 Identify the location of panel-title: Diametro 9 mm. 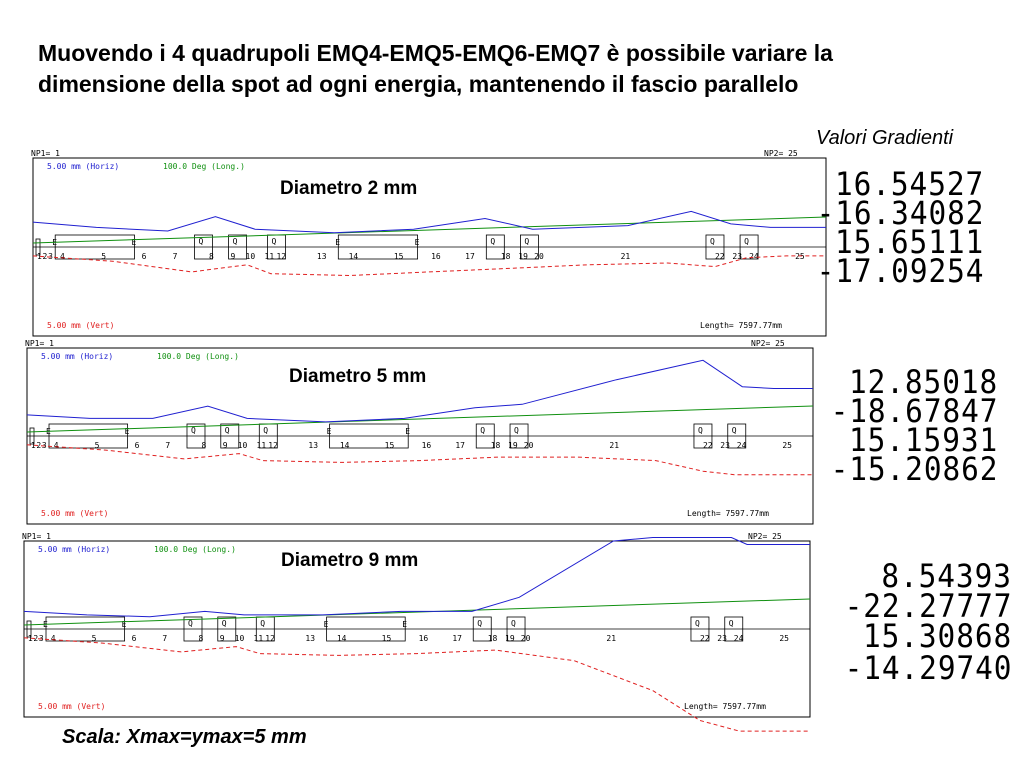
(349, 560).